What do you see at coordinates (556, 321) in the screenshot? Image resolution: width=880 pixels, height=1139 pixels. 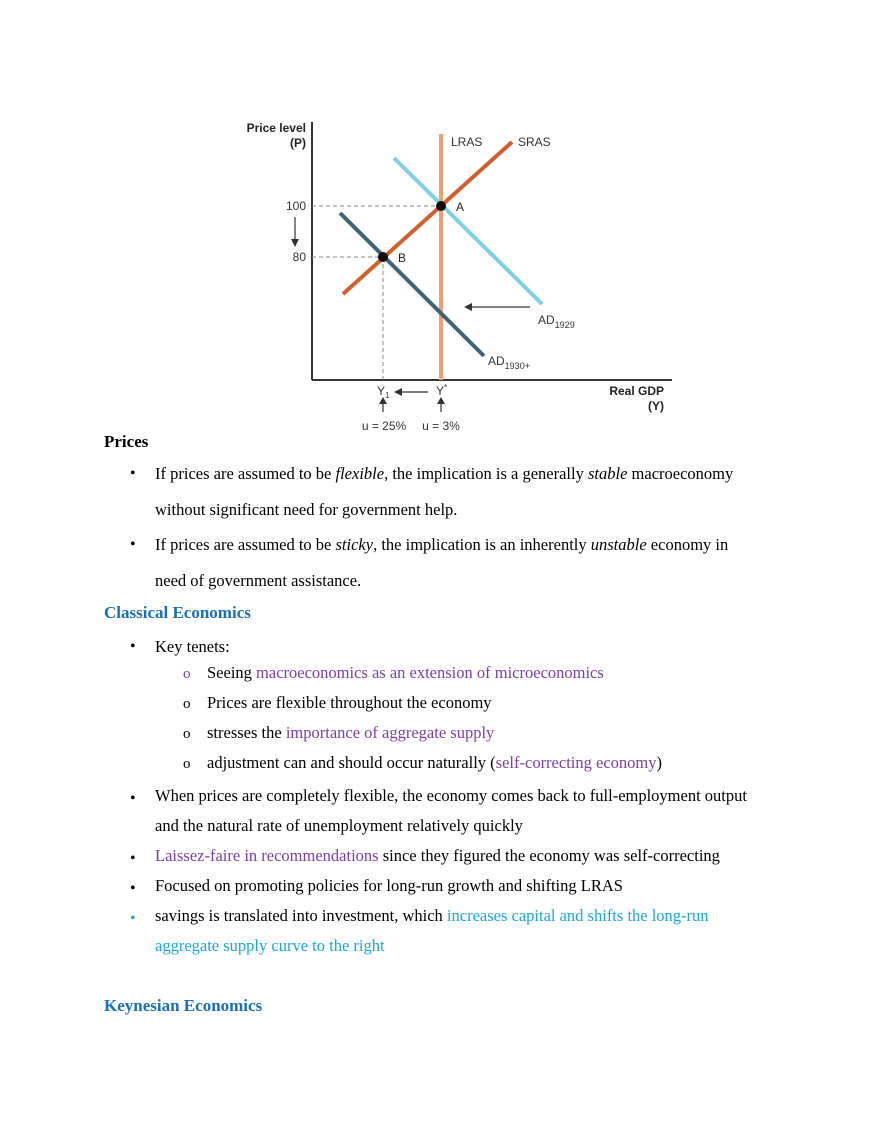 I see `ad1929-label: AD1929` at bounding box center [556, 321].